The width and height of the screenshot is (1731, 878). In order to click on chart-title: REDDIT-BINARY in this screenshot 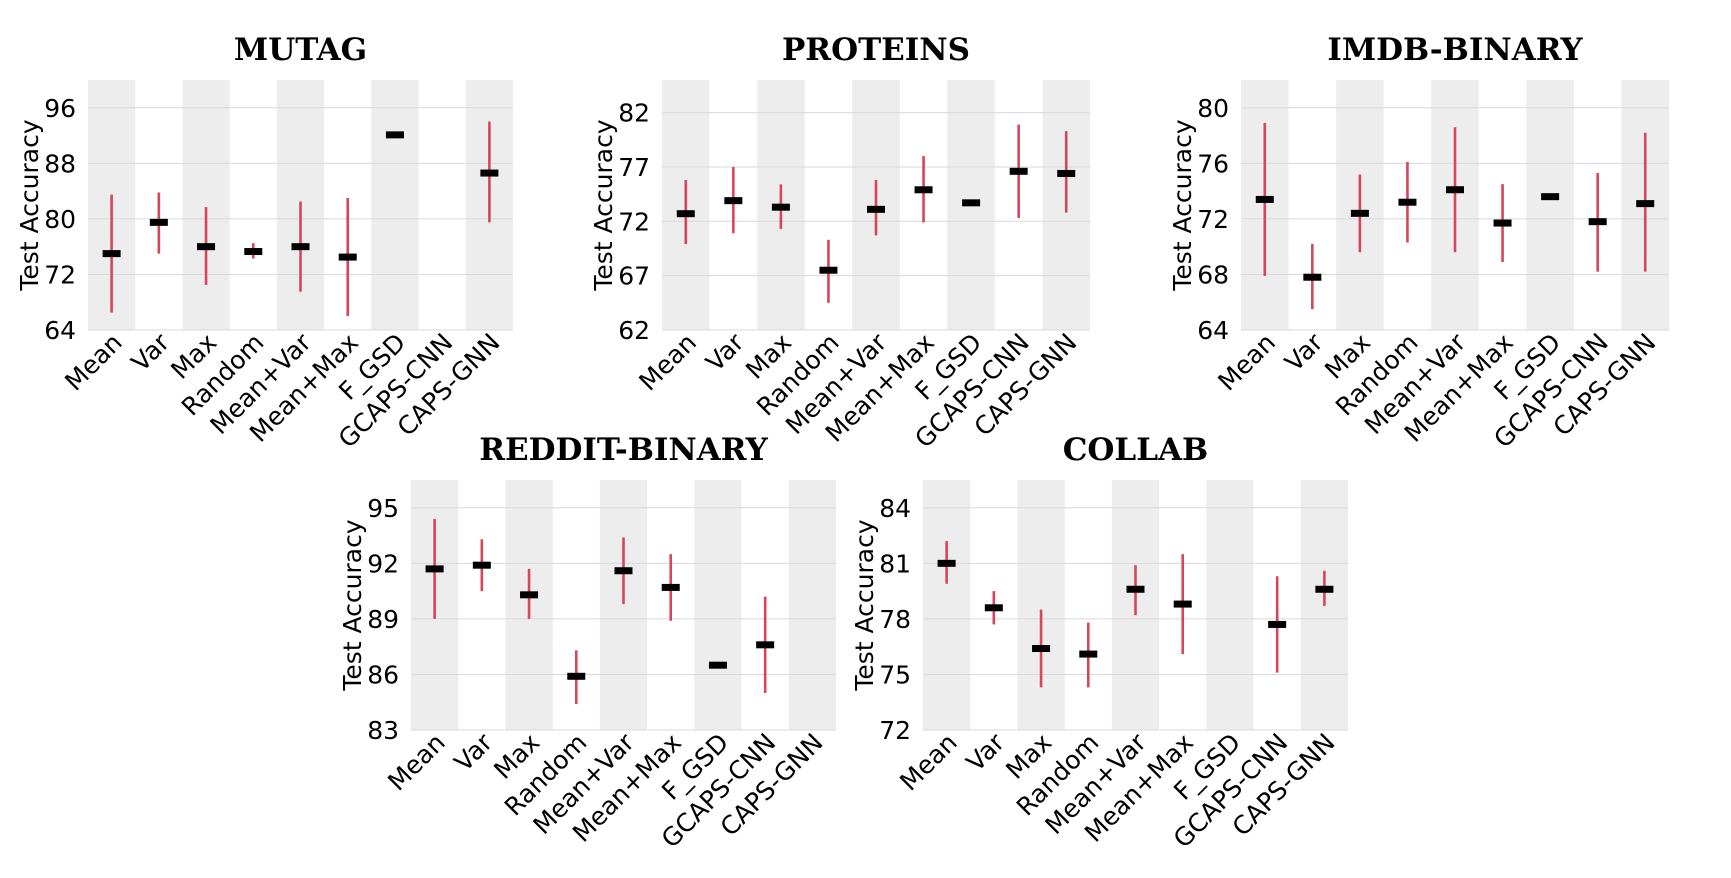, I will do `click(623, 450)`.